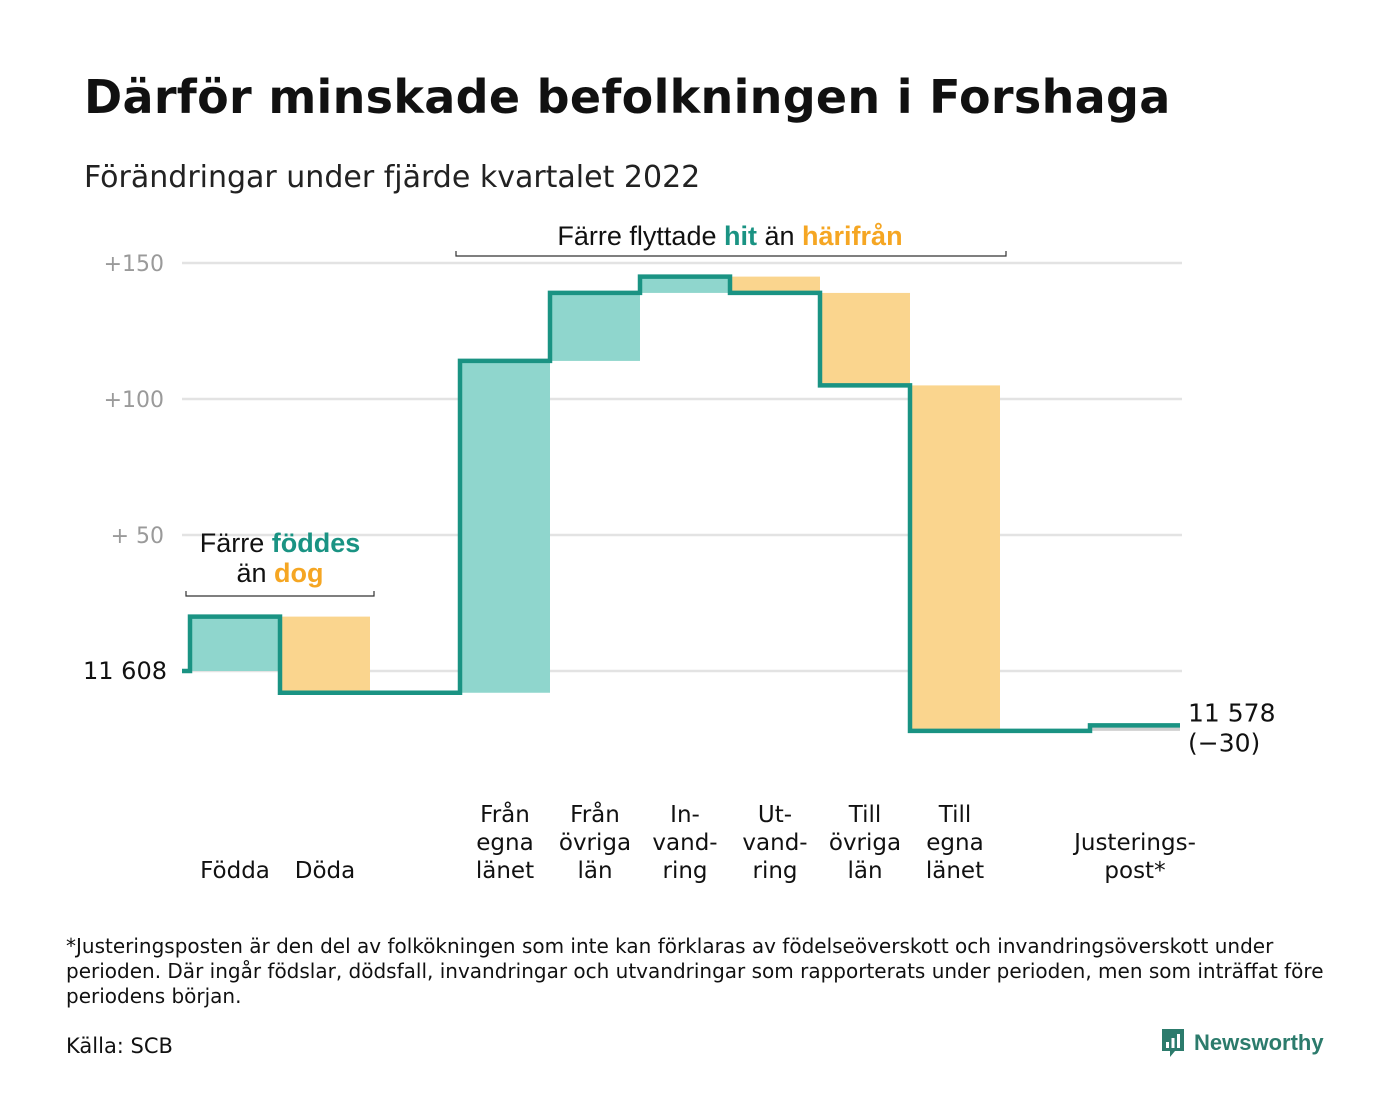 The height and width of the screenshot is (1120, 1400). Describe the element at coordinates (1173, 1043) in the screenshot. I see `newsworthy-logo-icon` at that location.